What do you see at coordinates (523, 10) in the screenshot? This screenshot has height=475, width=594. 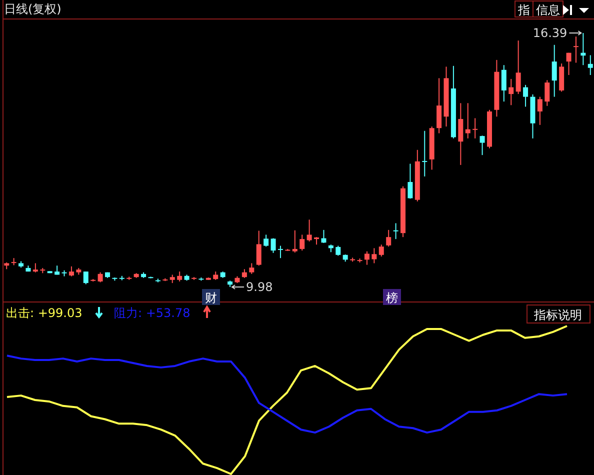 I see `text: 指` at bounding box center [523, 10].